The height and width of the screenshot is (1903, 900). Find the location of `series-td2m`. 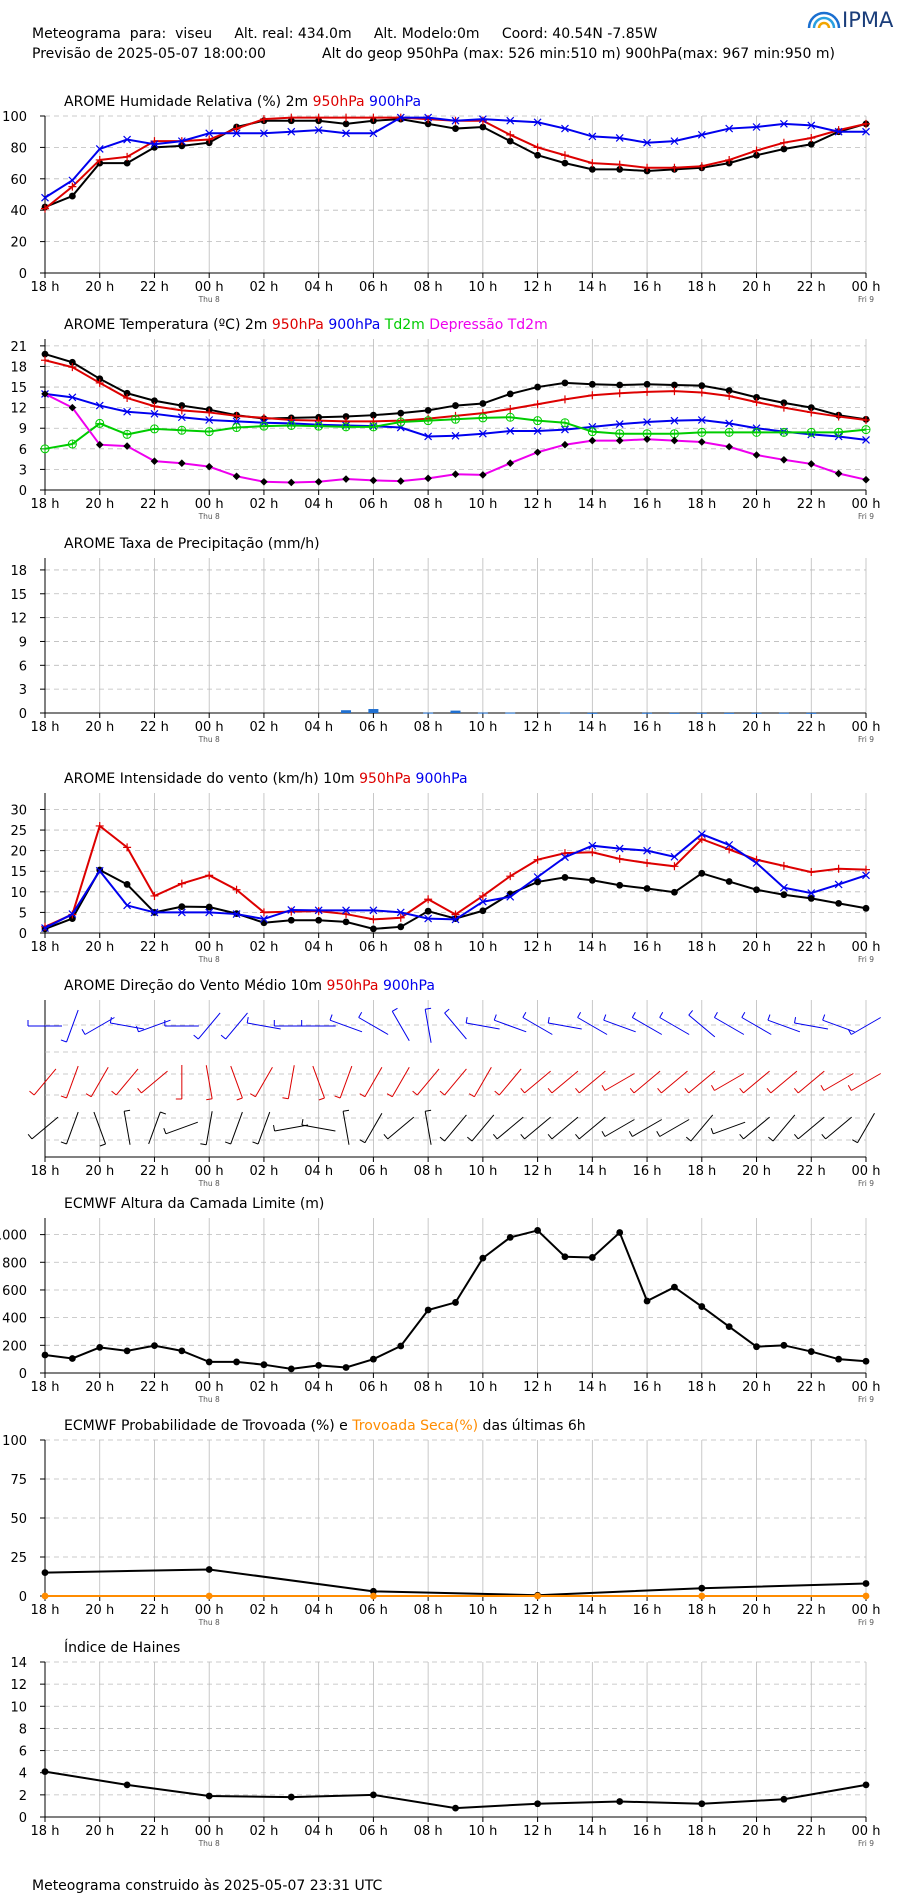

series-td2m is located at coordinates (455, 433).